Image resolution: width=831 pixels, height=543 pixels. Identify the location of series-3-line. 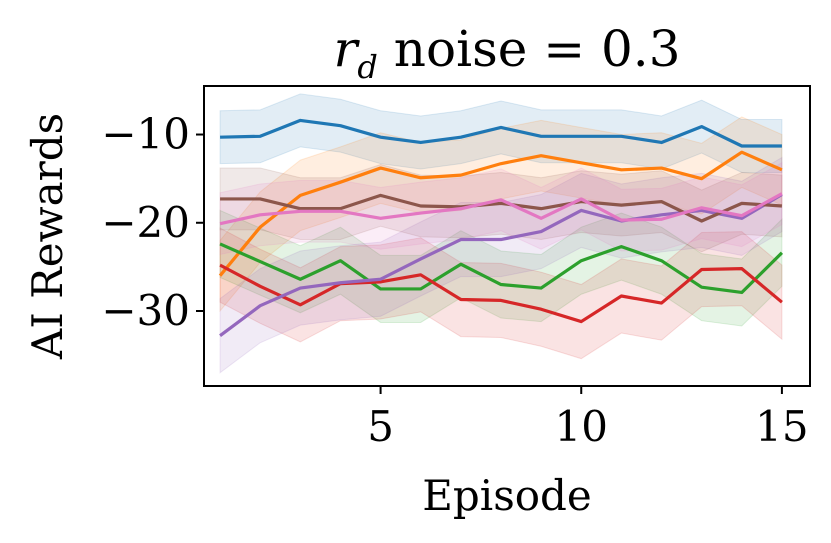
(501, 268).